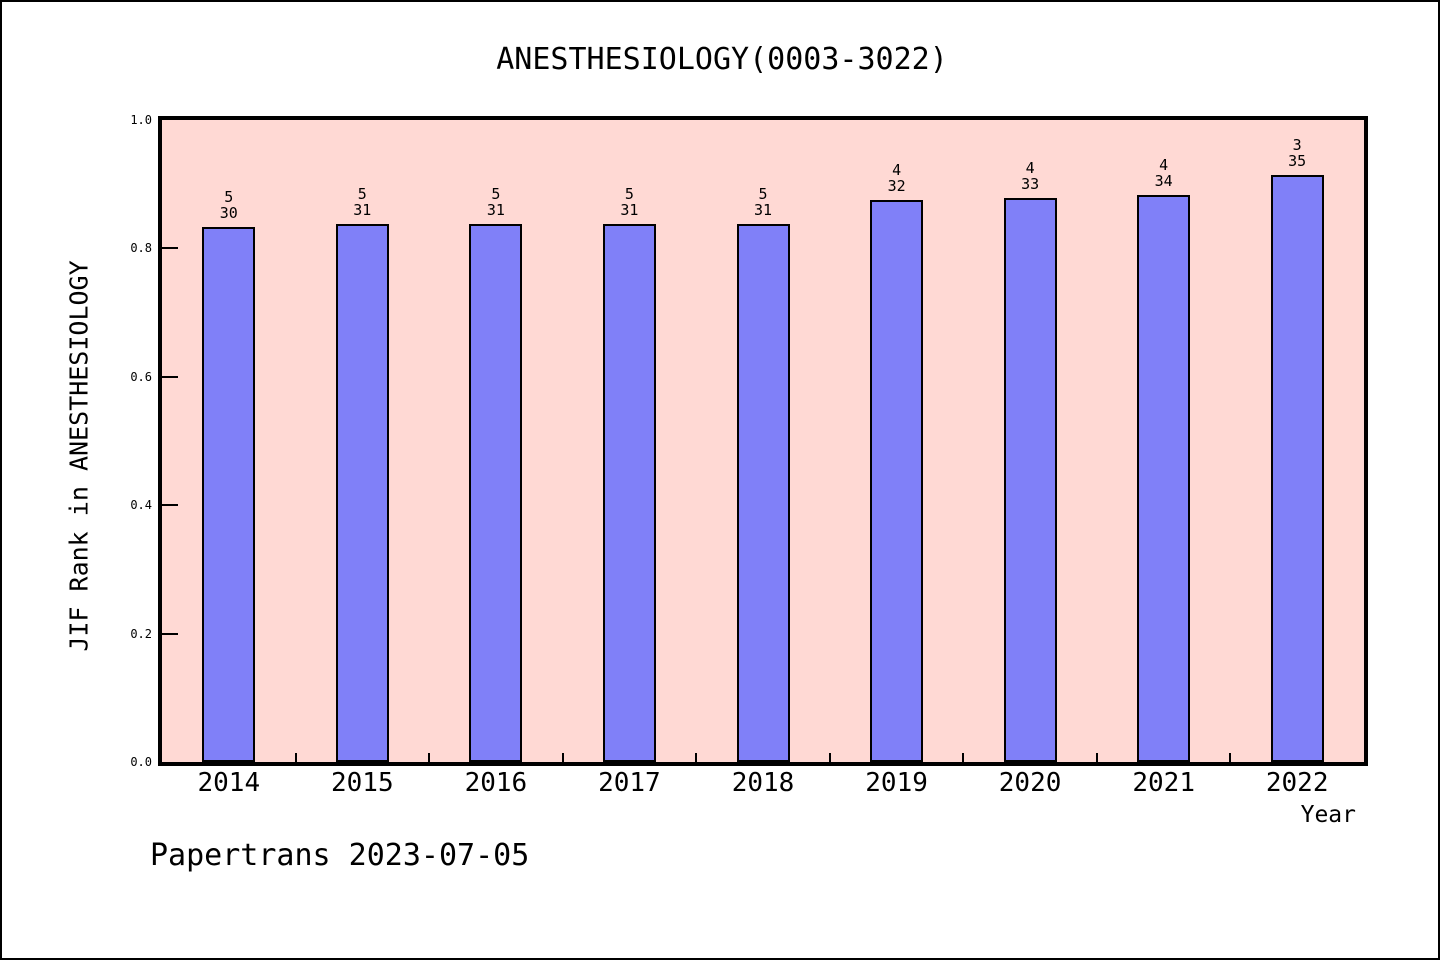  I want to click on y-tick-label: 0.2, so click(141, 633).